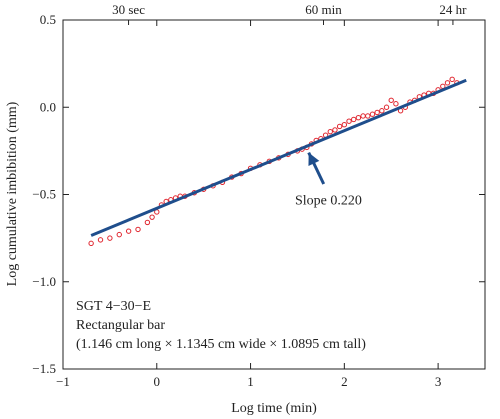  I want to click on y-axis-label: Log cumulative imbibition (mm), so click(12, 193).